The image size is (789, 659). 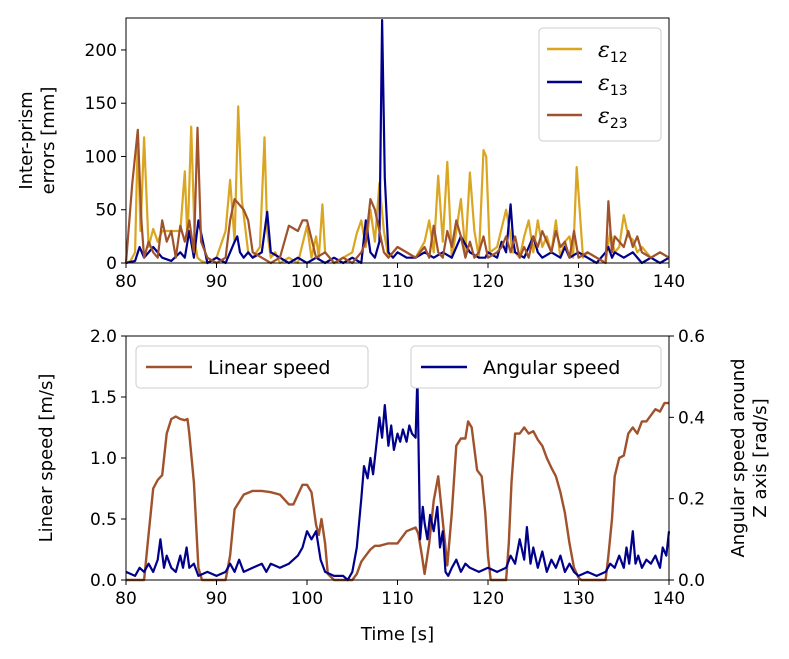 I want to click on y-axis-label-right-line: Z axis [rad/s], so click(x=760, y=457).